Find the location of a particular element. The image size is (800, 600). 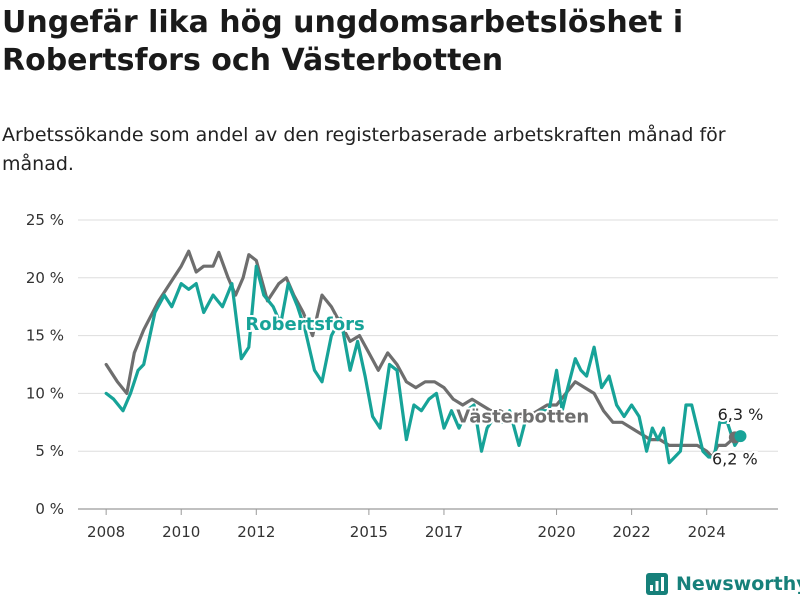

end-labels: 6,2 % 6,3 % is located at coordinates (737, 436).